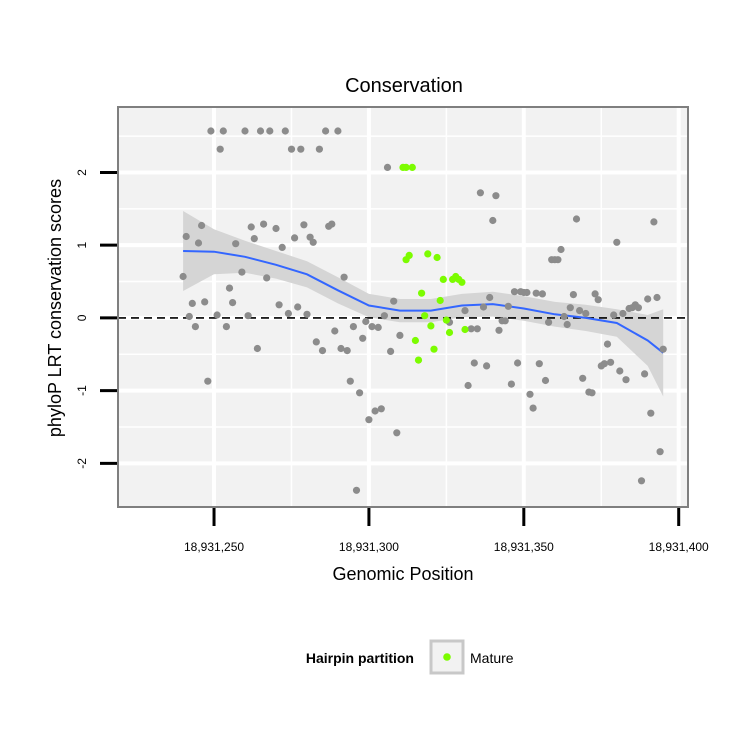 The width and height of the screenshot is (750, 750). What do you see at coordinates (679, 547) in the screenshot?
I see `x-tick-label: 18,931,400` at bounding box center [679, 547].